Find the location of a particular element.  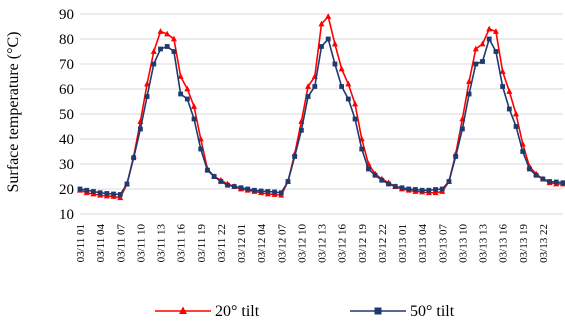

x-tick-label: 03/13 07 is located at coordinates (443, 243).